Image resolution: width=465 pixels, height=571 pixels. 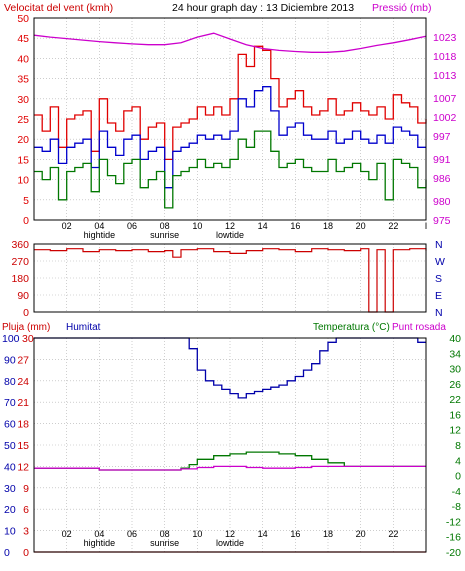 I want to click on rain-tick-label: 6, so click(x=26, y=510).